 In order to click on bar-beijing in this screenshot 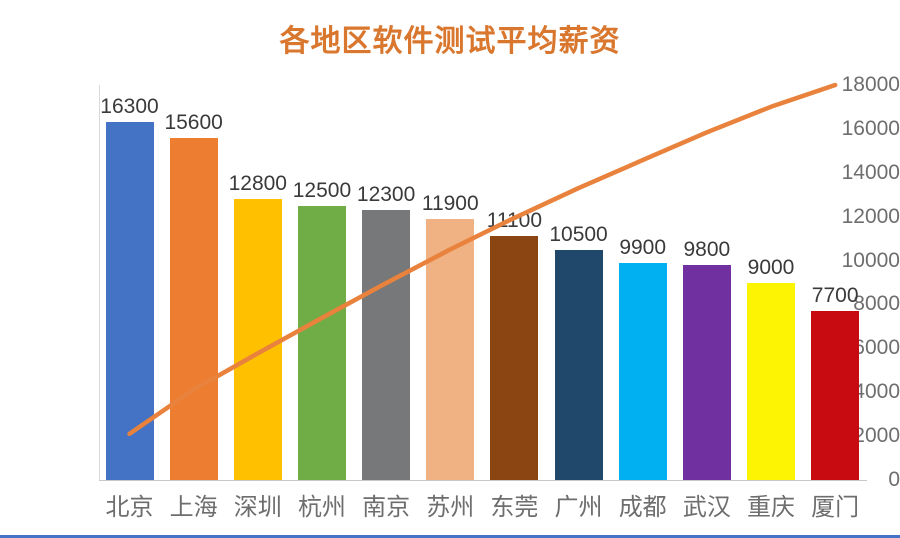, I will do `click(129, 301)`.